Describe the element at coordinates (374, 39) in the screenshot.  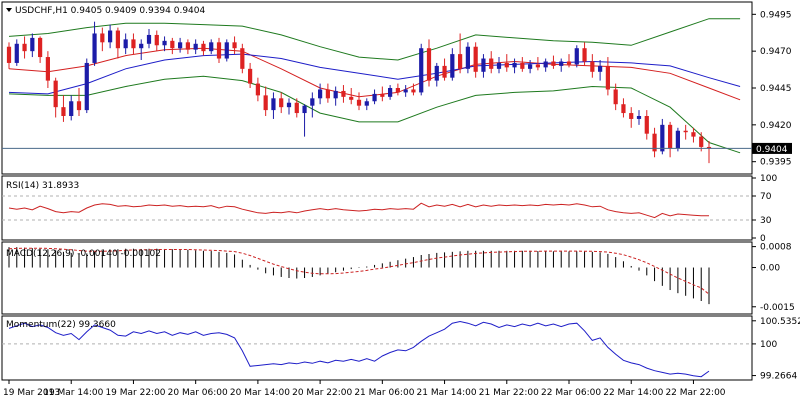
I see `bollinger-upper-line` at that location.